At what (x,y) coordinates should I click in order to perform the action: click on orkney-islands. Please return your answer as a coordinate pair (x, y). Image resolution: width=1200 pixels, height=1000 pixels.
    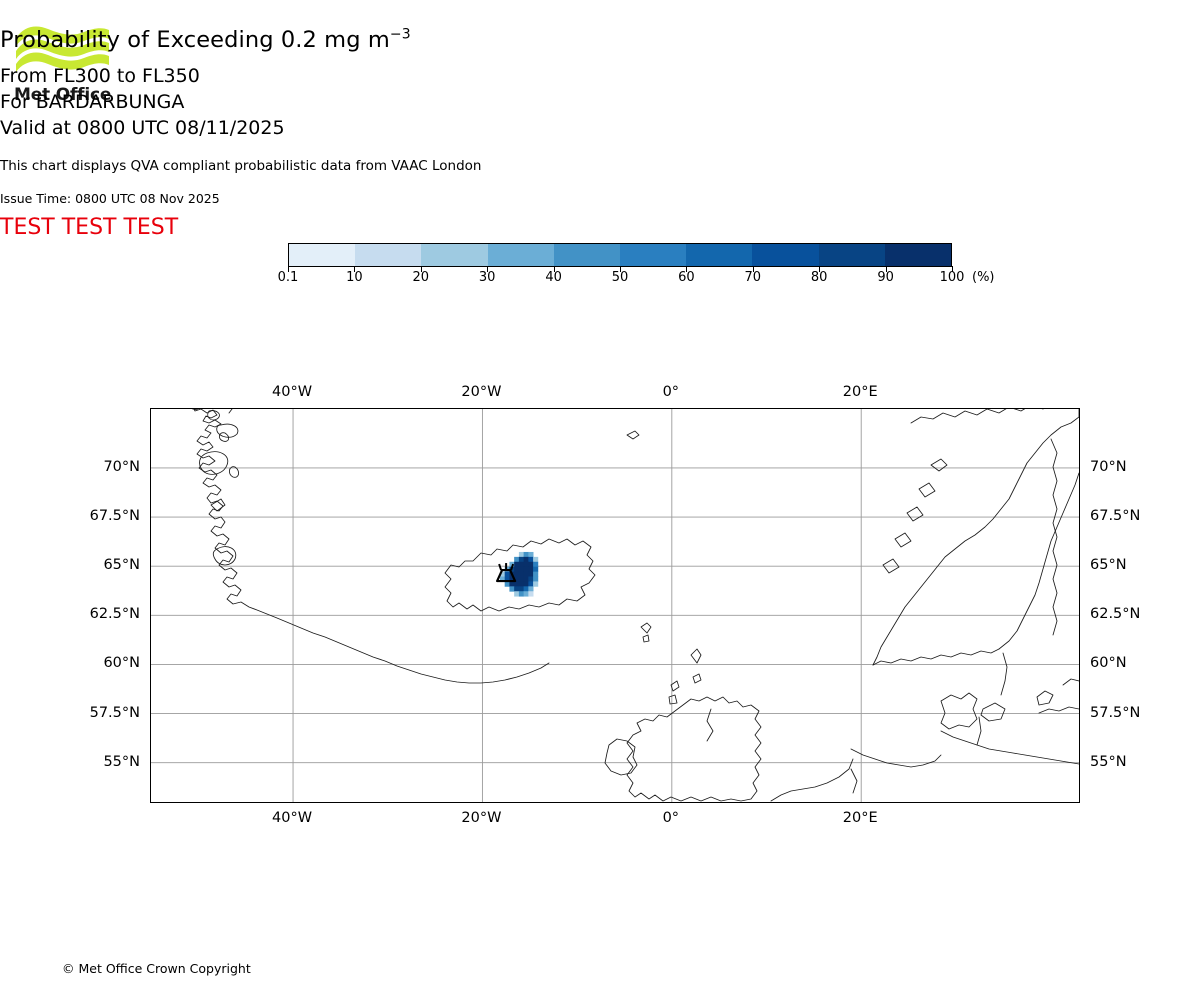
    Looking at the image, I should click on (697, 678).